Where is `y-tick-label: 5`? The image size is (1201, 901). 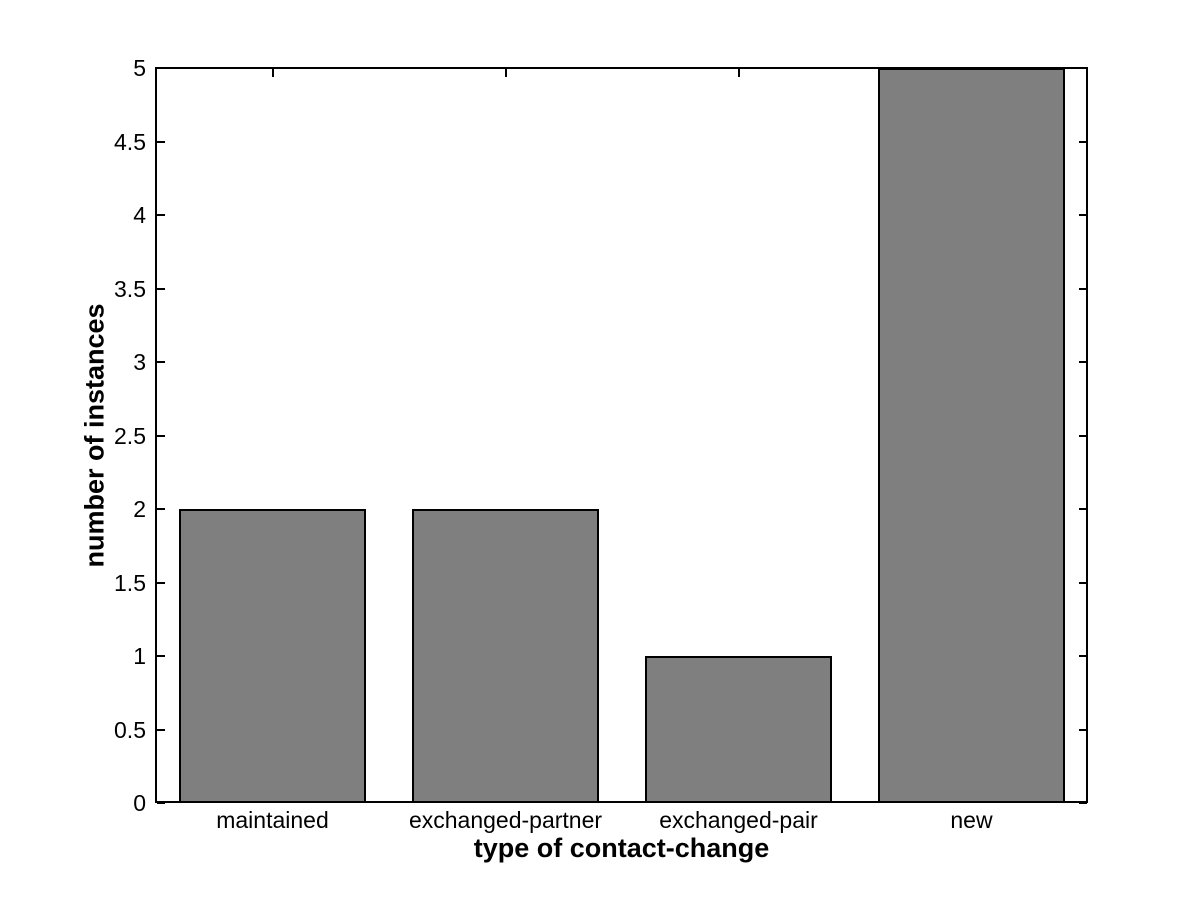
y-tick-label: 5 is located at coordinates (139, 68).